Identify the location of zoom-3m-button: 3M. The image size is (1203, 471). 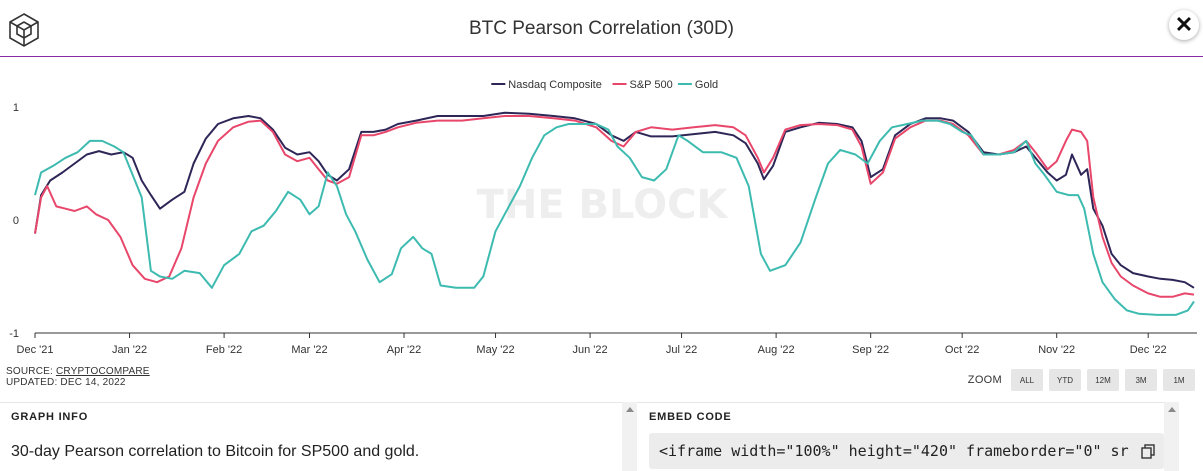
(1141, 380).